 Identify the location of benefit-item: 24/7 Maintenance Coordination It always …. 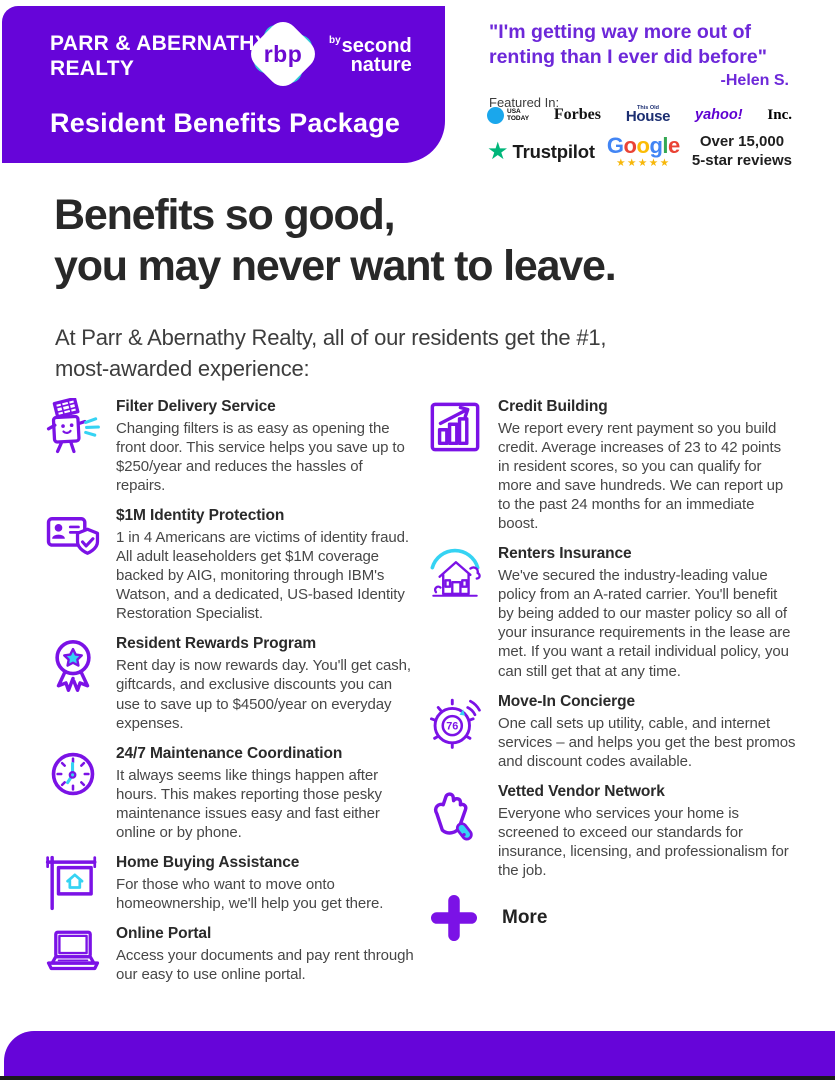
(229, 793).